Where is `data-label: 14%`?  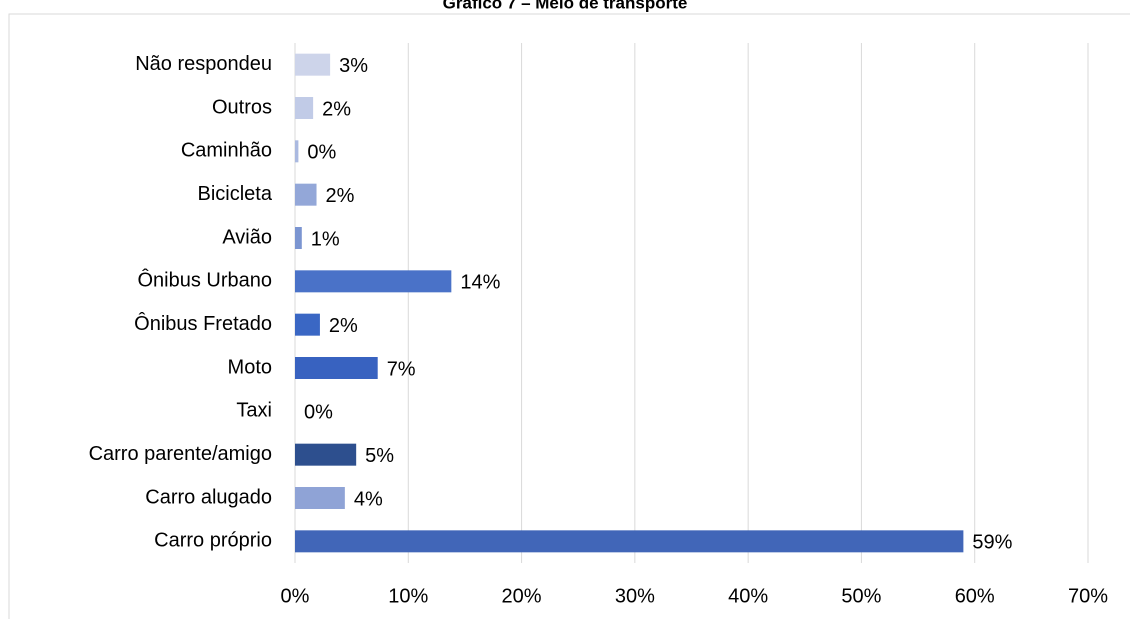
data-label: 14% is located at coordinates (480, 283).